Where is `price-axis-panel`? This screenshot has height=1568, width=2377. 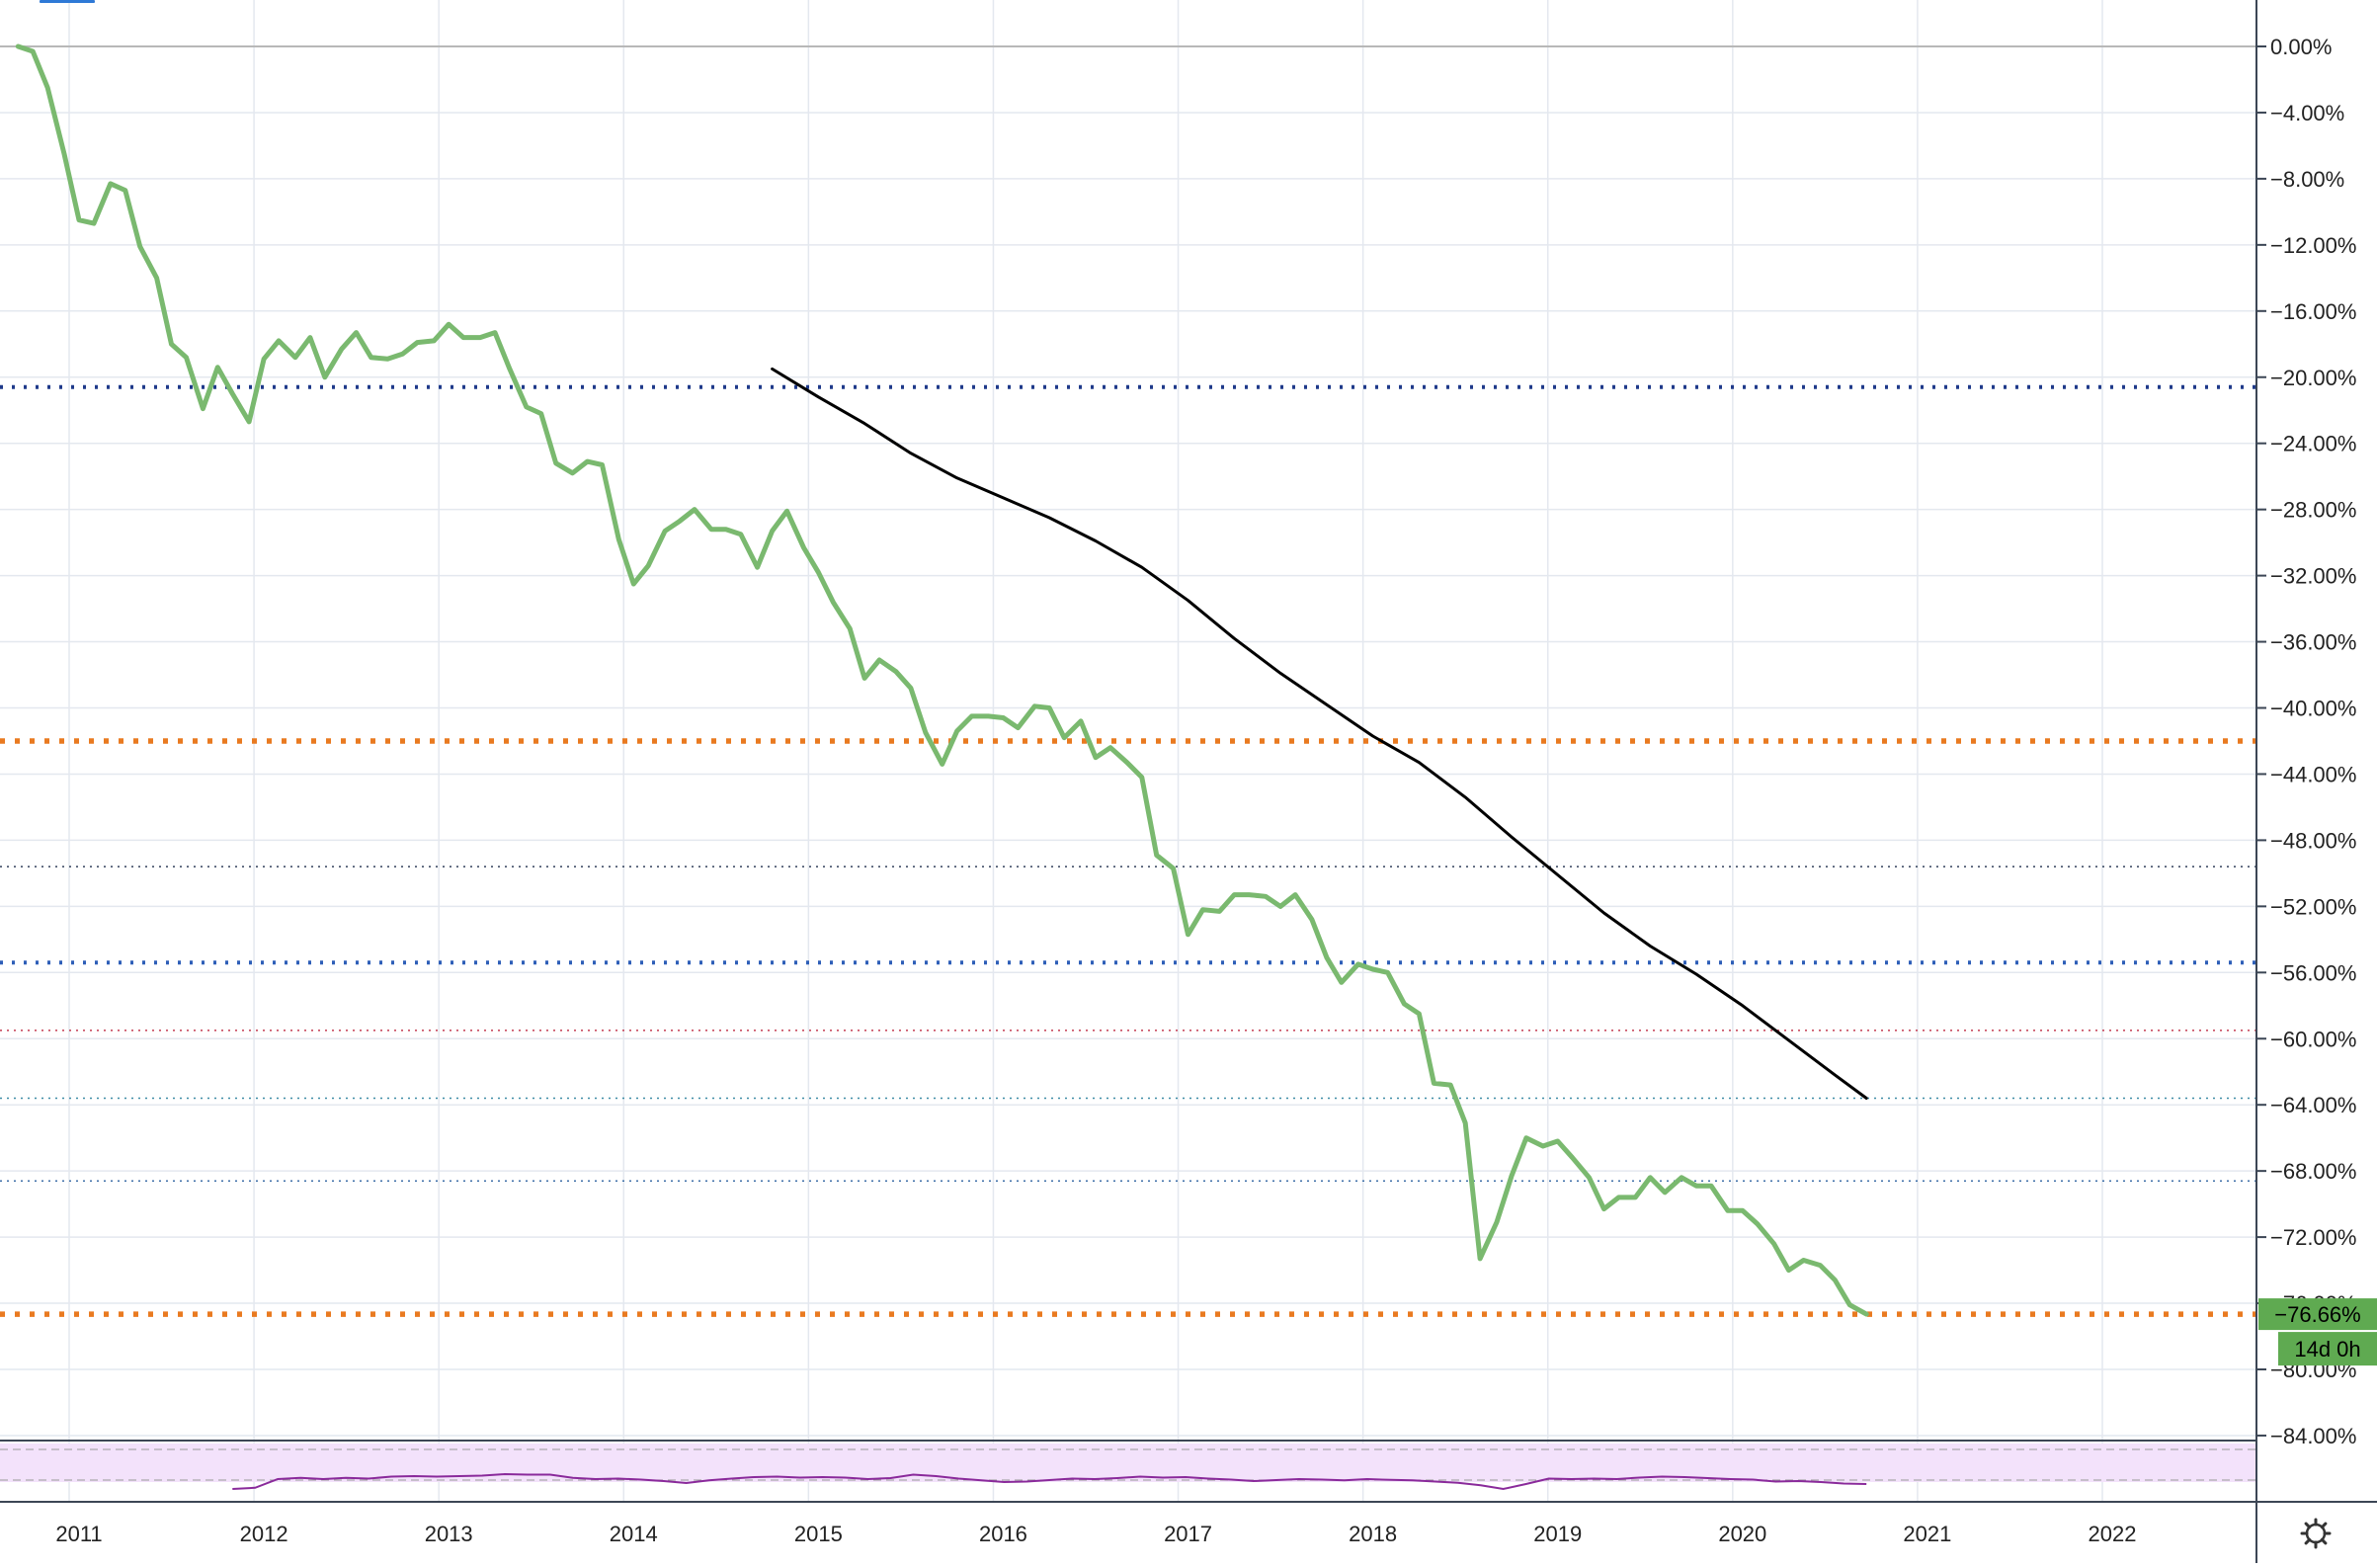 price-axis-panel is located at coordinates (2316, 751).